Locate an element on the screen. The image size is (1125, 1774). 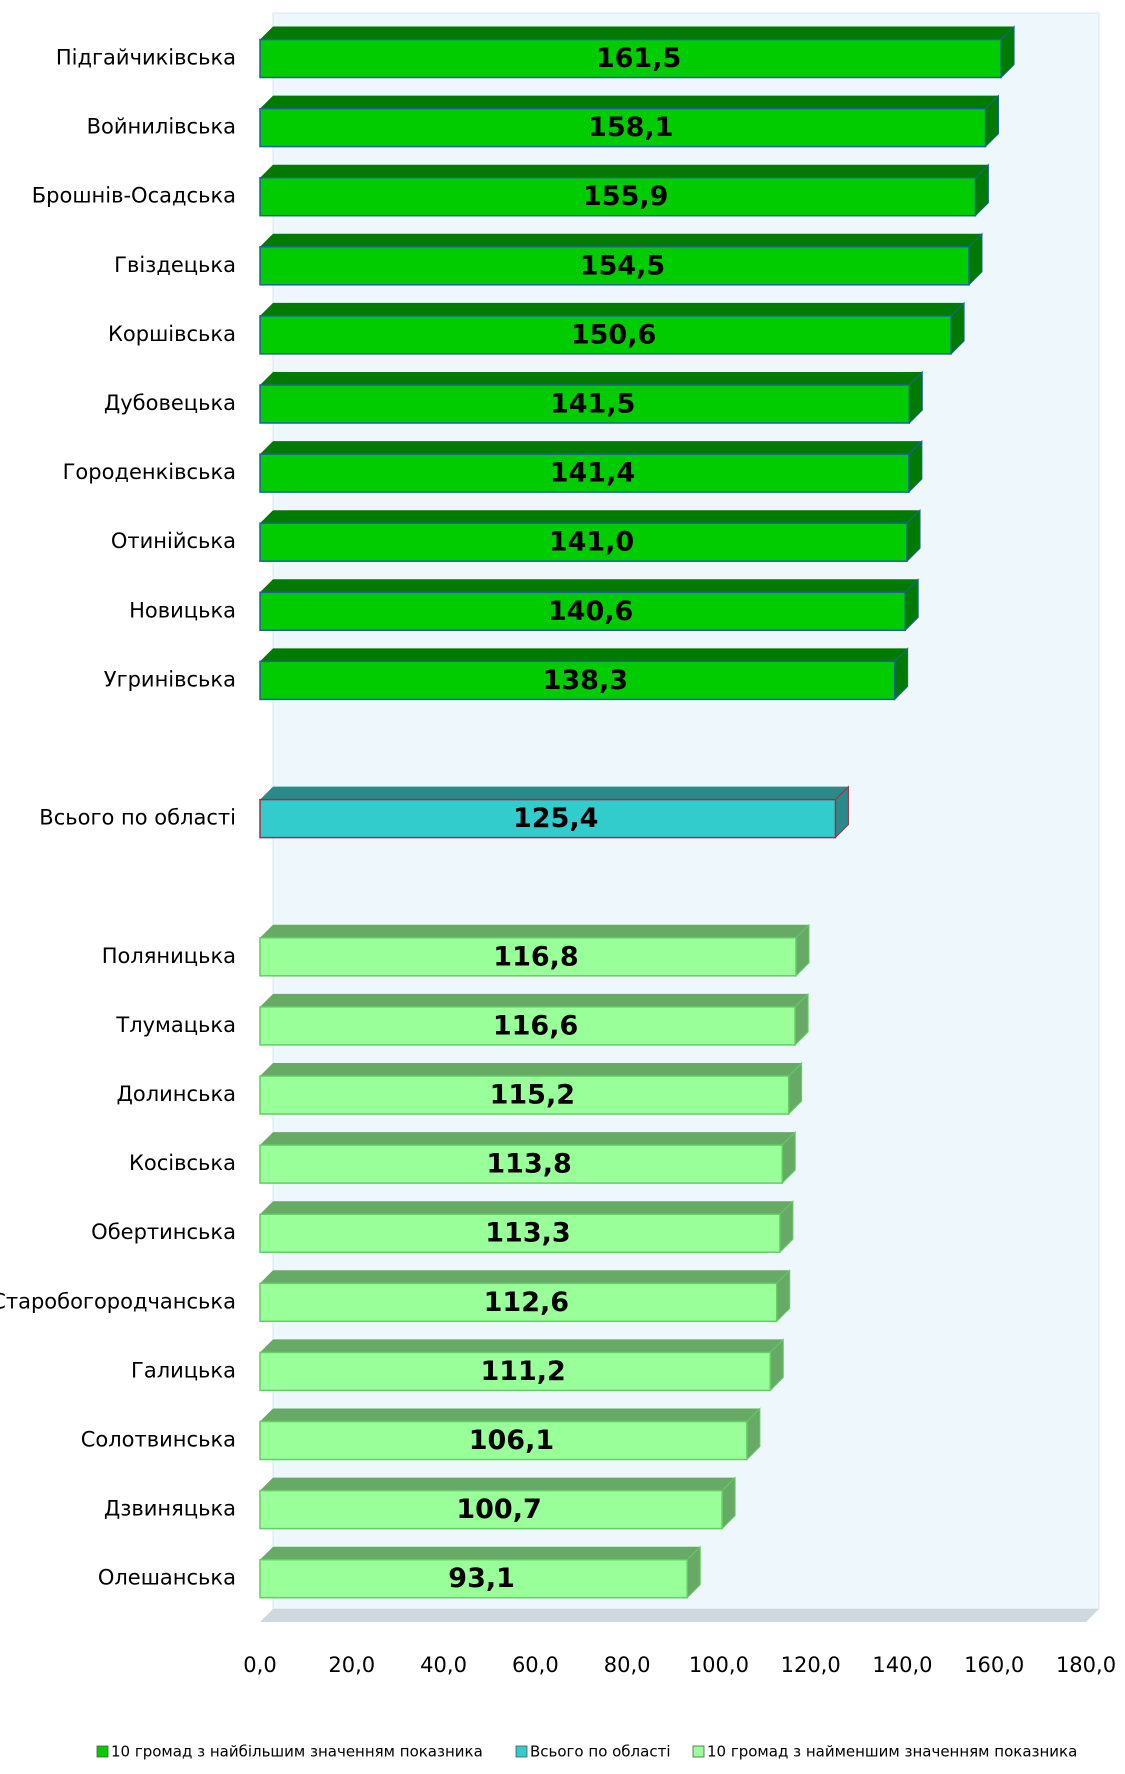
value-label: 141,4 is located at coordinates (592, 473).